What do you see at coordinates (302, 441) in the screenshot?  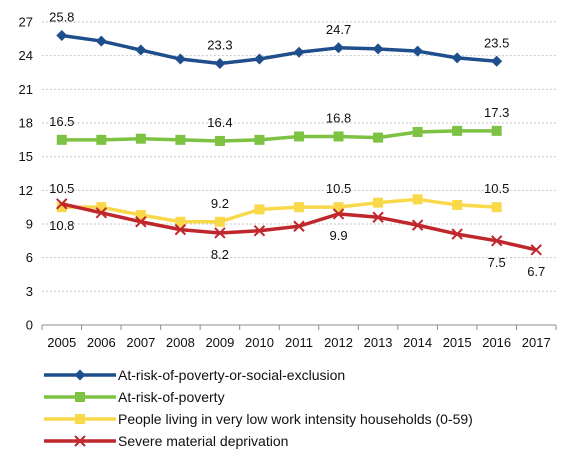 I see `legend-item: Severe material deprivation` at bounding box center [302, 441].